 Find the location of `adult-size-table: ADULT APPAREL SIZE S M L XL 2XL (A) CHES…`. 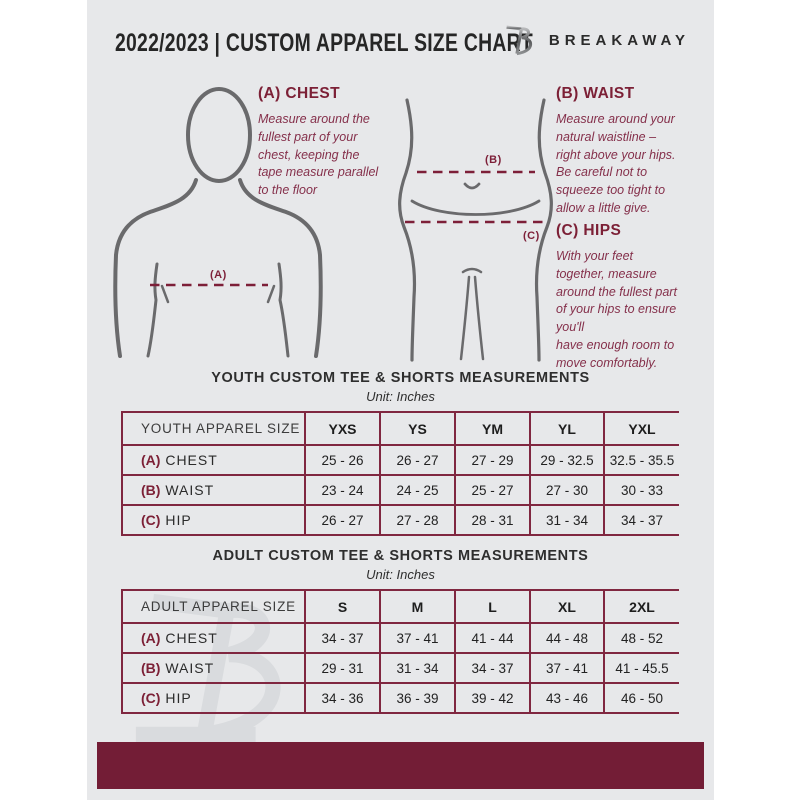

adult-size-table: ADULT APPAREL SIZE S M L XL 2XL (A) CHES… is located at coordinates (400, 651).